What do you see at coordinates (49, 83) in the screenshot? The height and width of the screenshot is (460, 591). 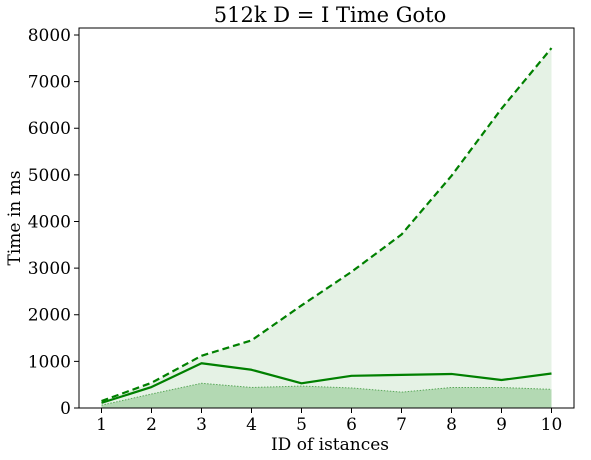 I see `y-tick-label: 7000` at bounding box center [49, 83].